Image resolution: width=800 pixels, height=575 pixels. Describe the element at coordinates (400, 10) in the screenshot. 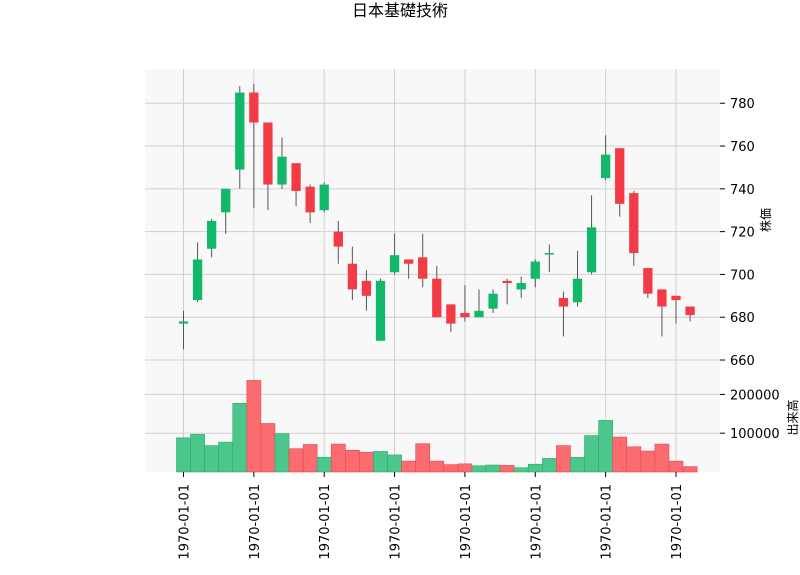

I see `chart-title: 日本基礎技術` at that location.